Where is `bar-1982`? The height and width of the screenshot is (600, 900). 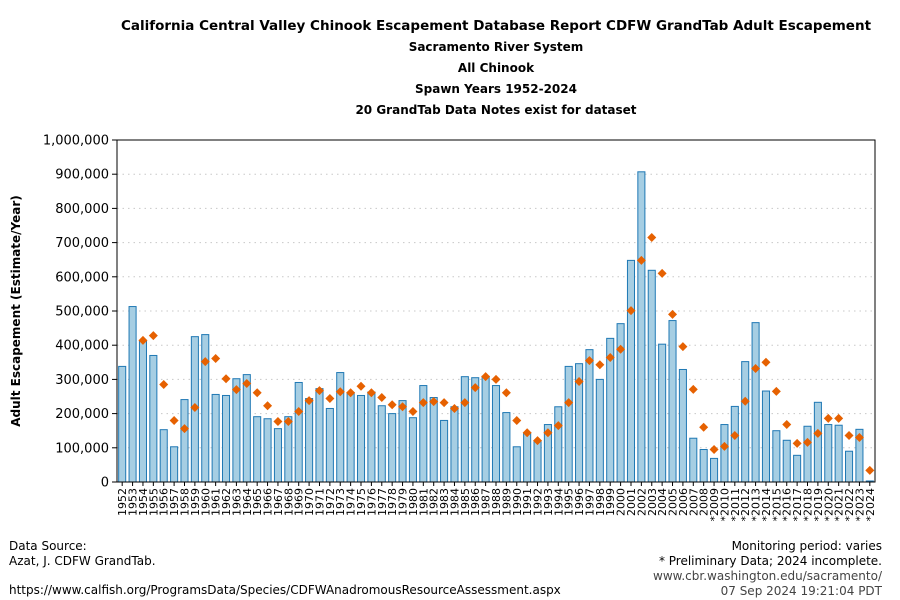 bar-1982 is located at coordinates (433, 440).